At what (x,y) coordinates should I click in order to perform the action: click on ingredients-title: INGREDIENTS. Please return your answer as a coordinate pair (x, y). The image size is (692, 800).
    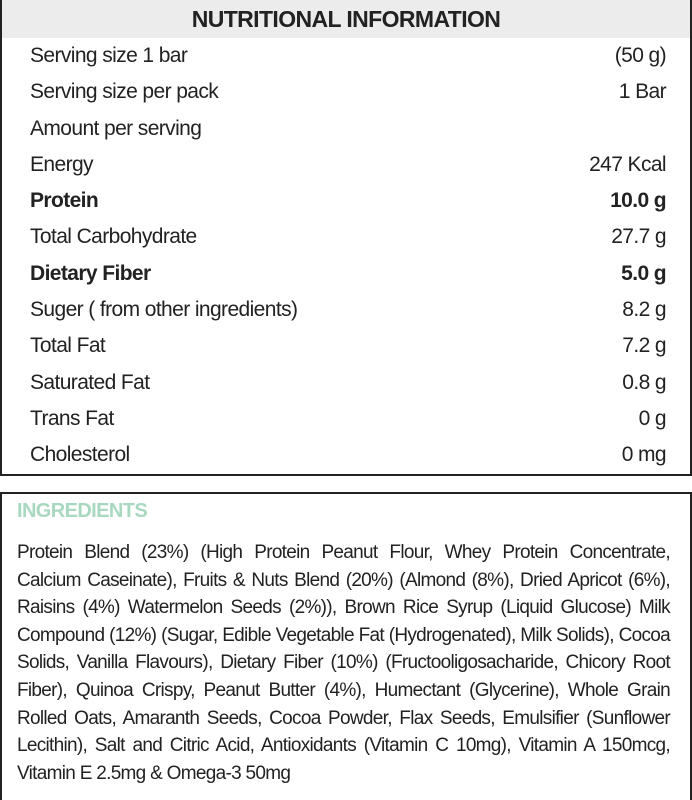
    Looking at the image, I should click on (82, 511).